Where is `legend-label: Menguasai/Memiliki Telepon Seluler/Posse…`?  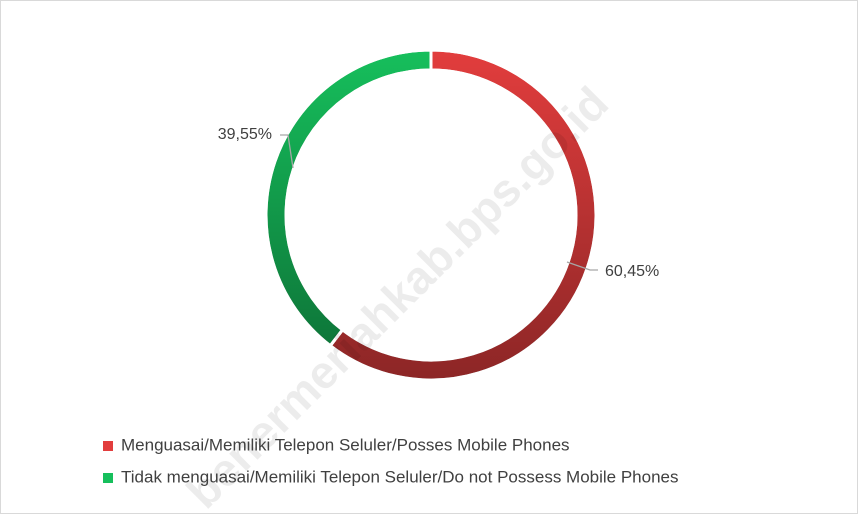 legend-label: Menguasai/Memiliki Telepon Seluler/Posse… is located at coordinates (345, 444).